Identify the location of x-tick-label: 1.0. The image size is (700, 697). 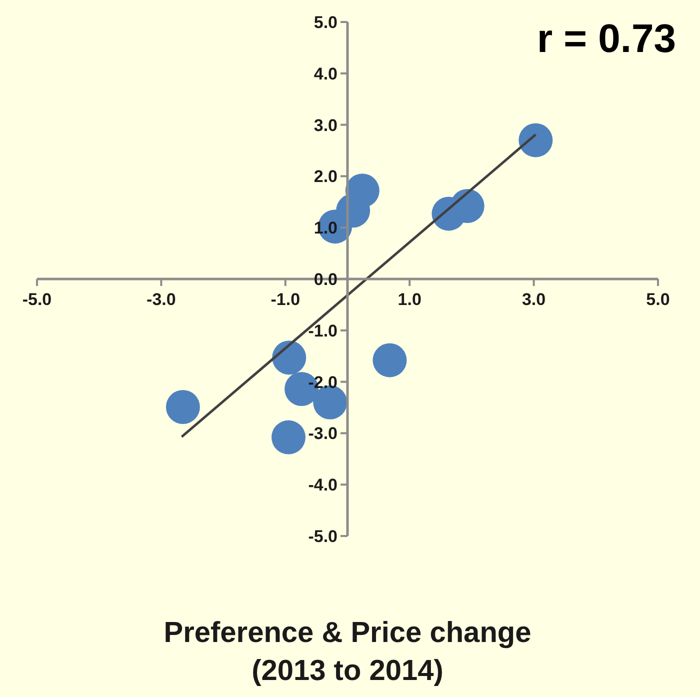
(410, 299).